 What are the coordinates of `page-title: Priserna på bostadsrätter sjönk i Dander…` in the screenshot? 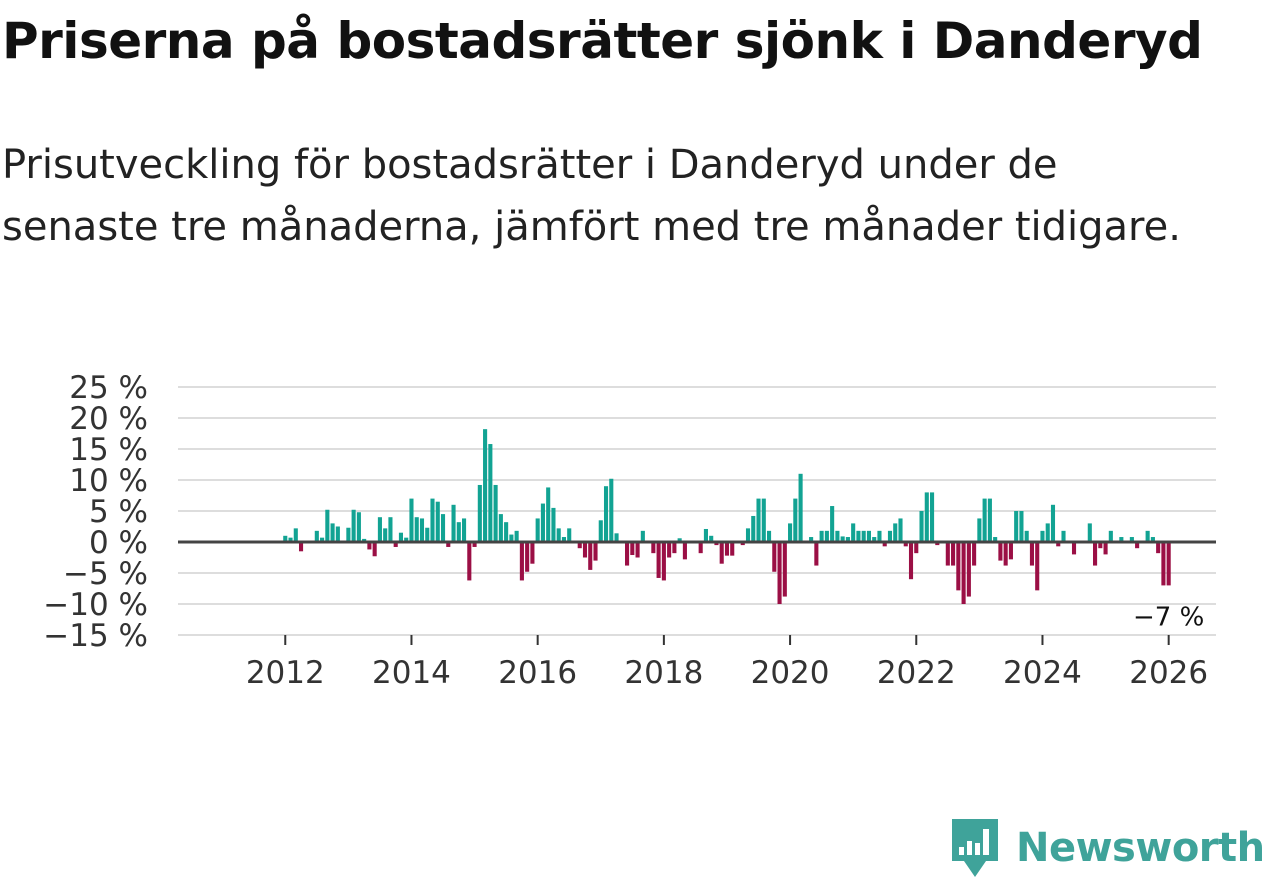 It's located at (602, 41).